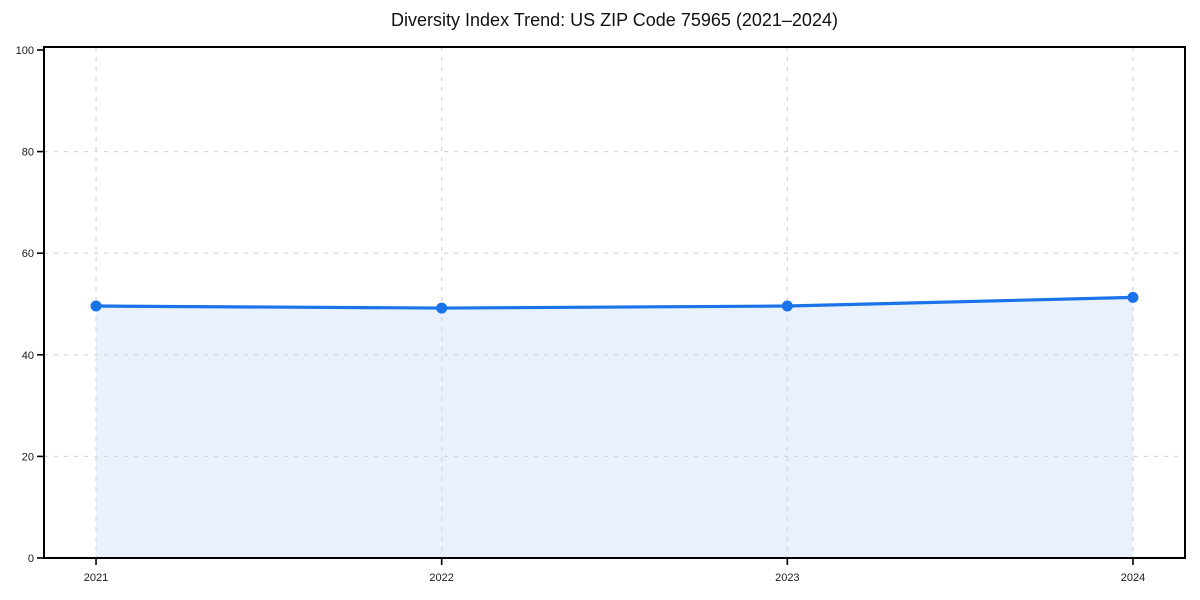  I want to click on y-tick-label-80: 80, so click(28, 153).